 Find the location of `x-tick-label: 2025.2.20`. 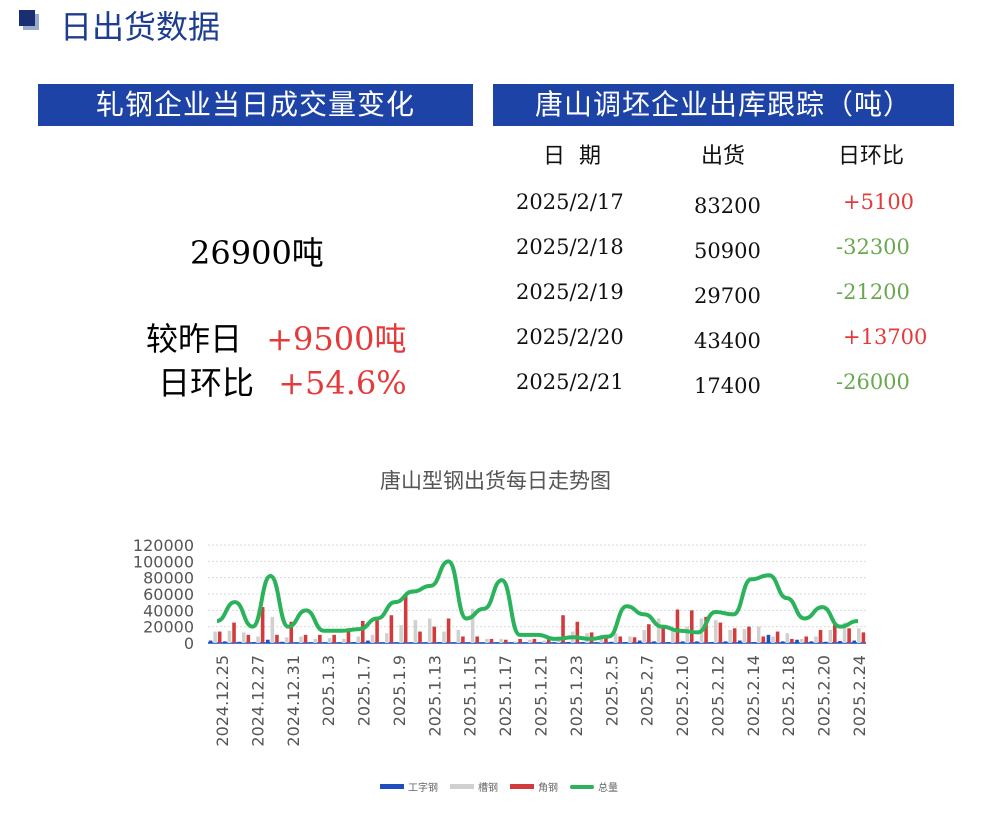

x-tick-label: 2025.2.20 is located at coordinates (824, 695).